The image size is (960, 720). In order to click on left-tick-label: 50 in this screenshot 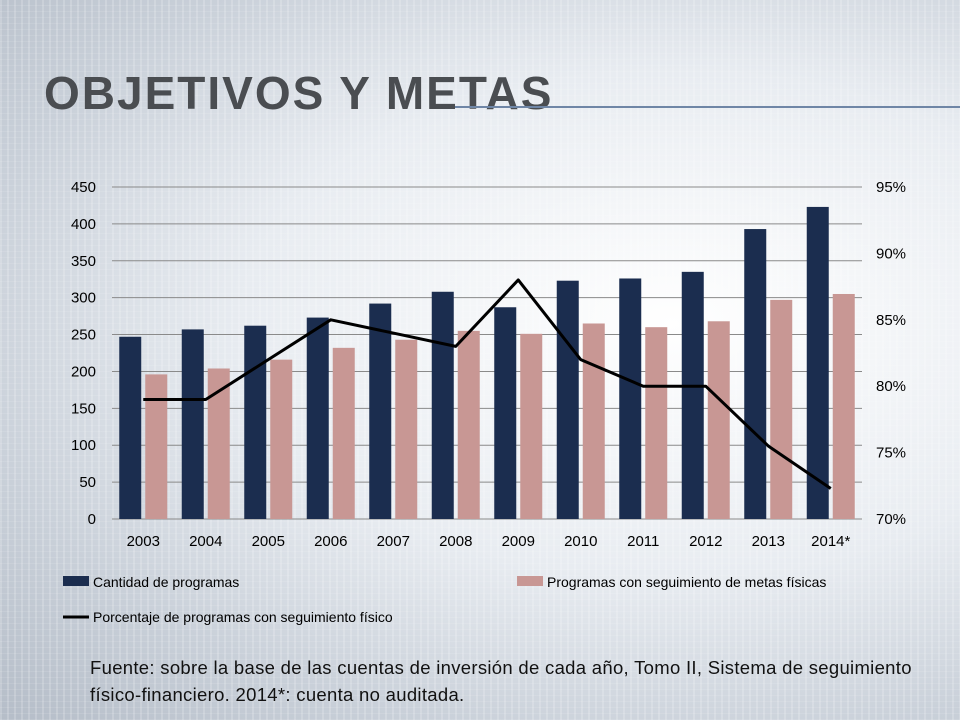, I will do `click(87, 482)`.